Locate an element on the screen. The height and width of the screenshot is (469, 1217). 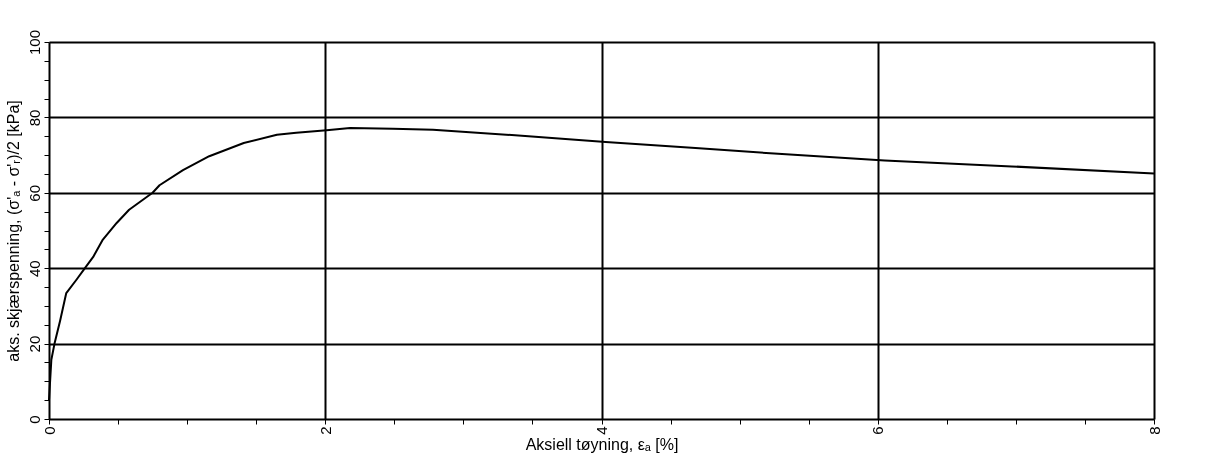
y-axis-title: aks. skjærspenning, (σ'ₐ - σ'ᵣ)/2 [kPa] is located at coordinates (13, 231).